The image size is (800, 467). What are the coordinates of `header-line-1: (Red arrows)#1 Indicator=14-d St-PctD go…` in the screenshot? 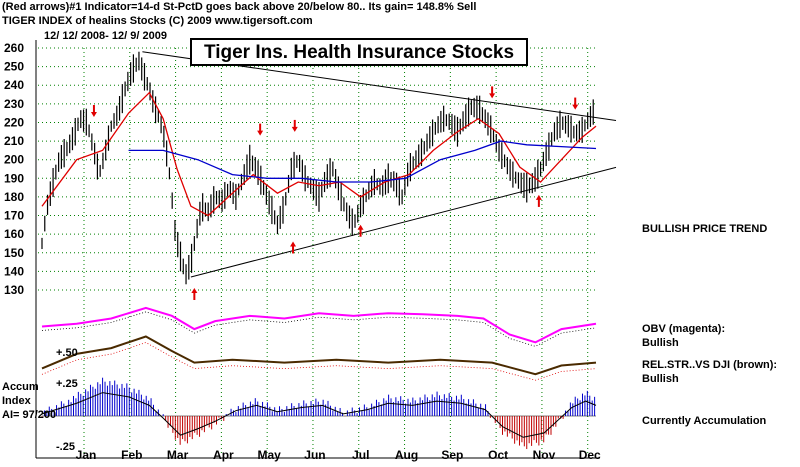 It's located at (239, 7).